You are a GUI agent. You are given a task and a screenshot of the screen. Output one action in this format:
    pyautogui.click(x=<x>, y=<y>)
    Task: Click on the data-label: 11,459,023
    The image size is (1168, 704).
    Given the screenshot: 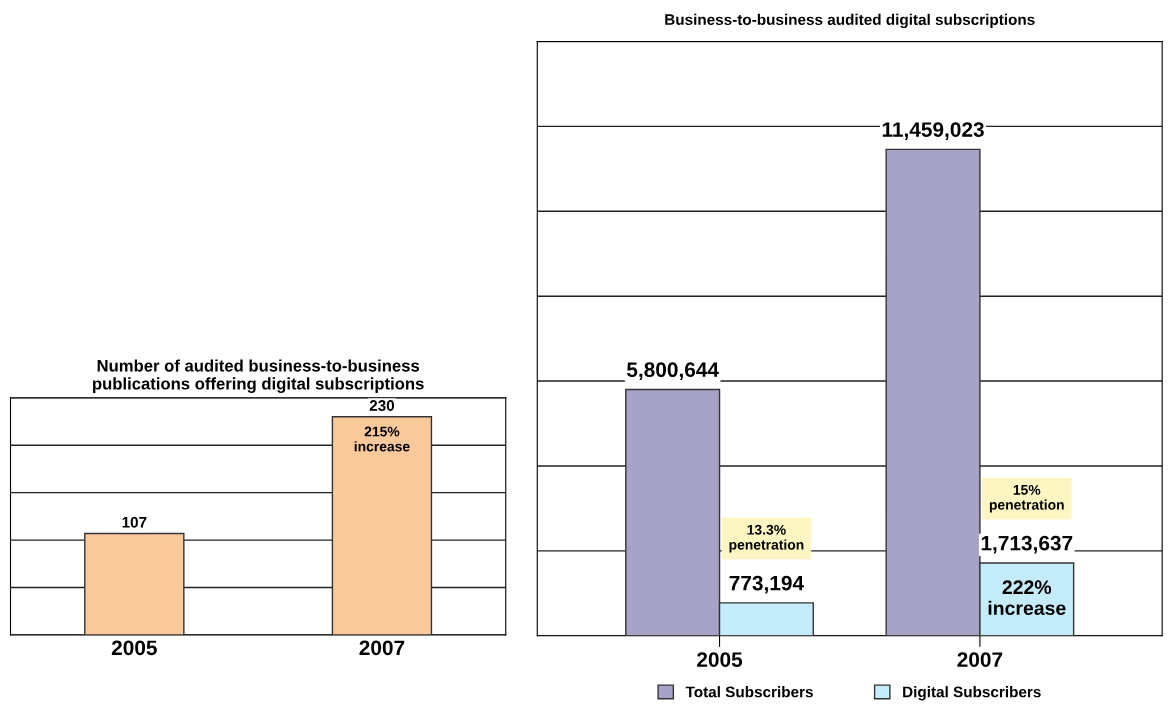 What is the action you would take?
    pyautogui.click(x=933, y=131)
    